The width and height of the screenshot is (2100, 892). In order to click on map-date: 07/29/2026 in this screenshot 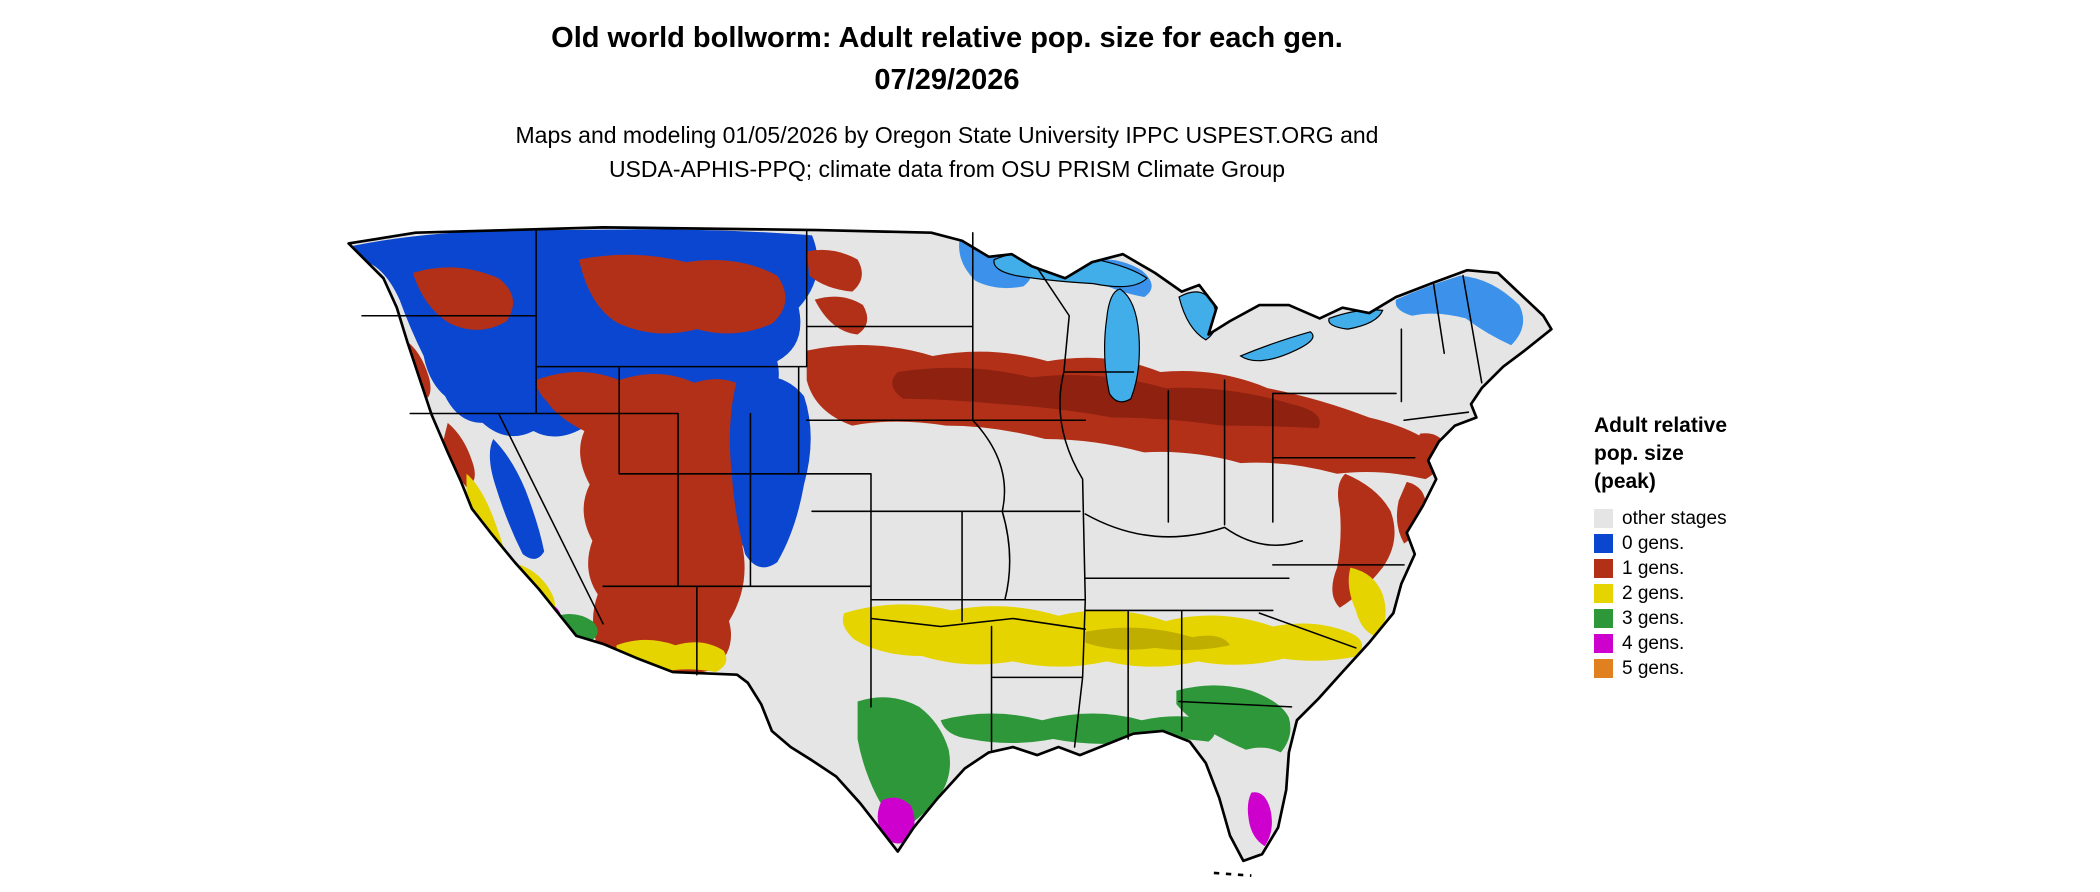, I will do `click(947, 80)`.